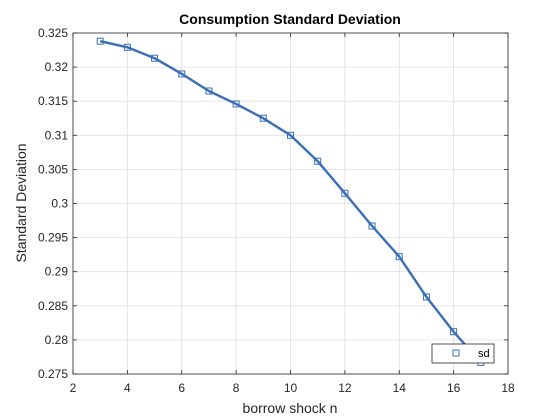  I want to click on x-tick-label: 10, so click(291, 388).